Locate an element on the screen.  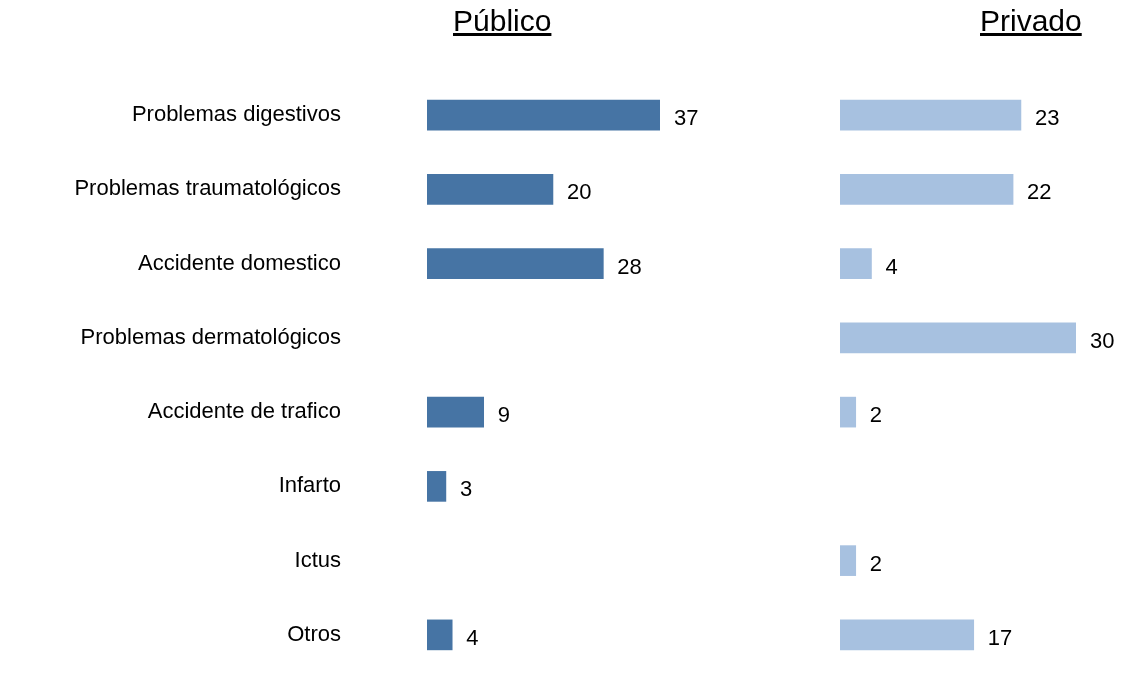
y-tick-label: Otros is located at coordinates (314, 633).